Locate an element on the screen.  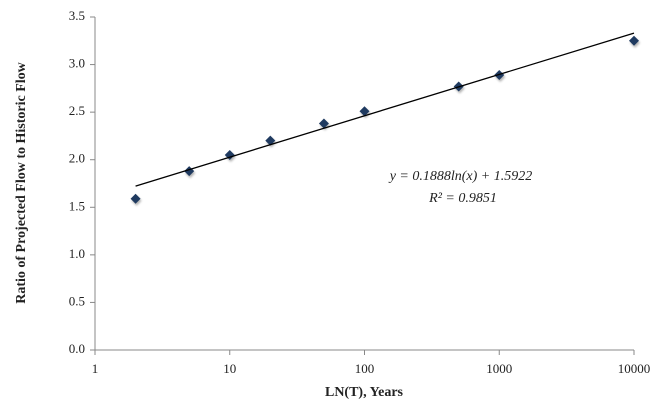
y-tick-label: 2.5 is located at coordinates (77, 110).